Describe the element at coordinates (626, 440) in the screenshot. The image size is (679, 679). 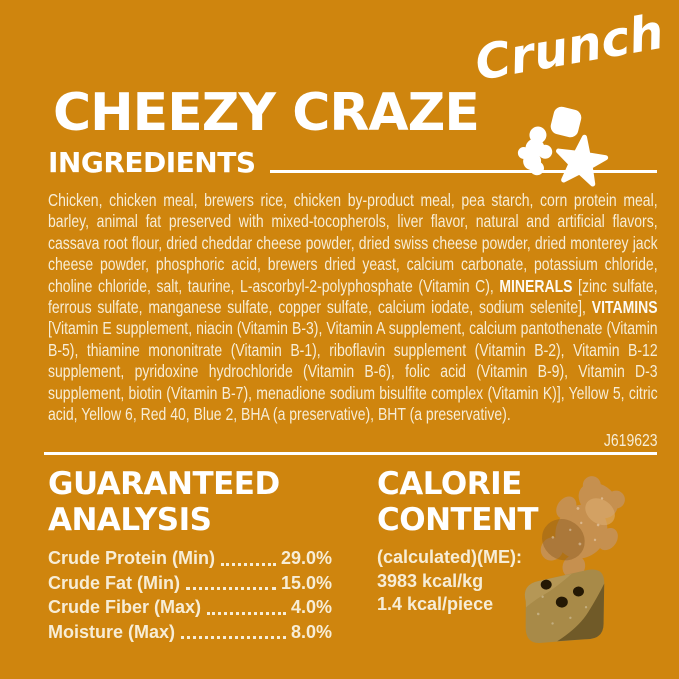
I see `formula-code: J619623` at that location.